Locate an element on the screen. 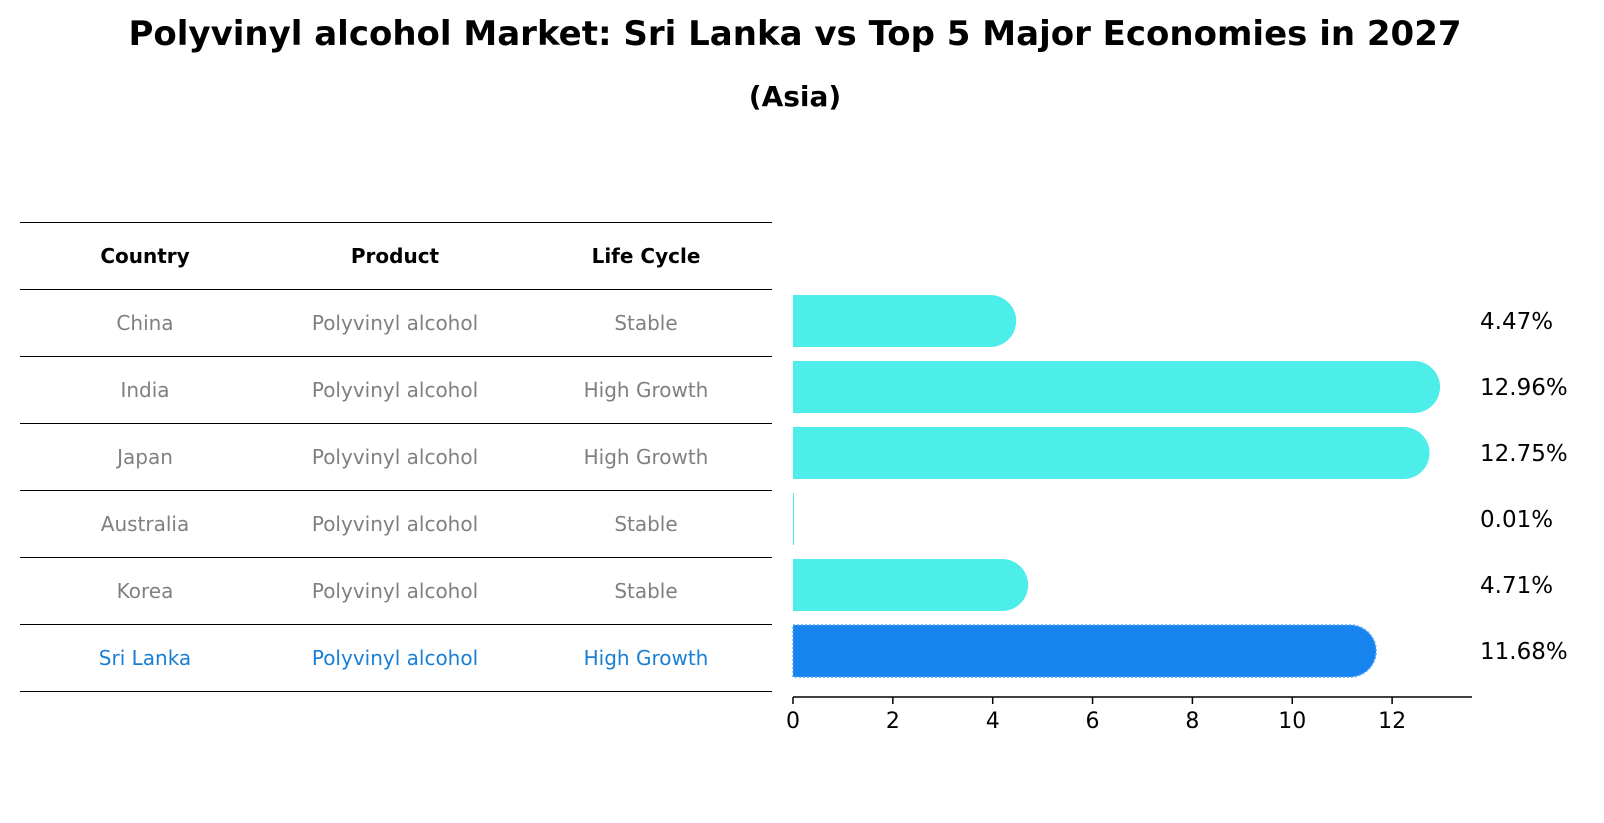 The width and height of the screenshot is (1604, 823). data-label: 4.47% is located at coordinates (1516, 322).